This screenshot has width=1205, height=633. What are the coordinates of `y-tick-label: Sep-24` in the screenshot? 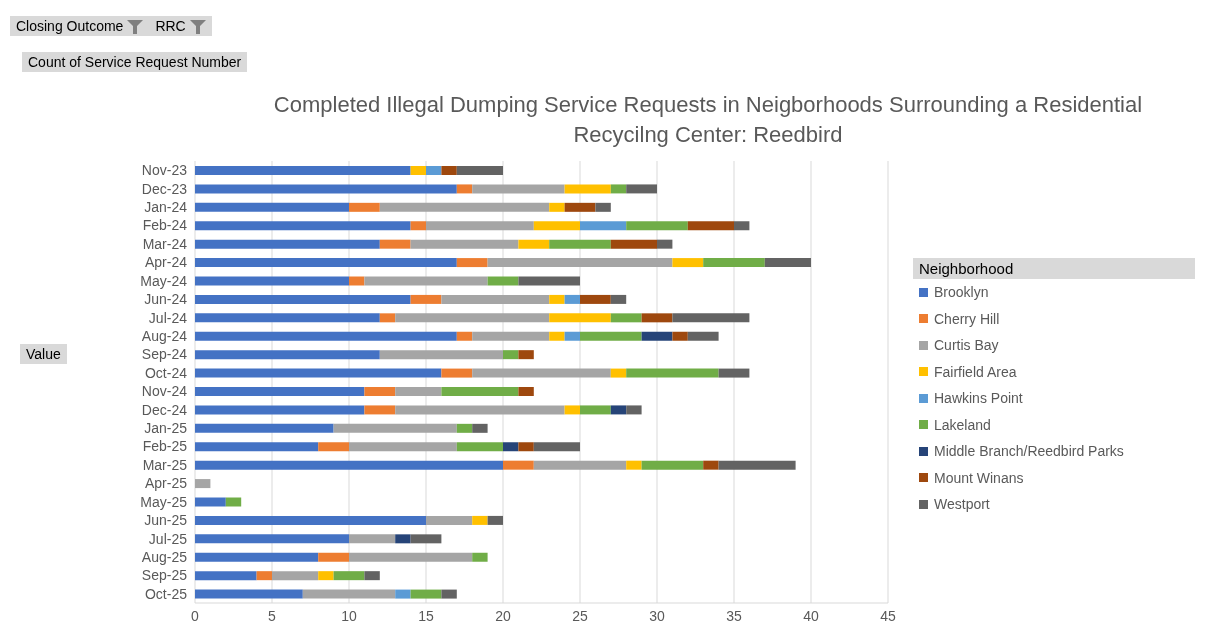 It's located at (164, 354).